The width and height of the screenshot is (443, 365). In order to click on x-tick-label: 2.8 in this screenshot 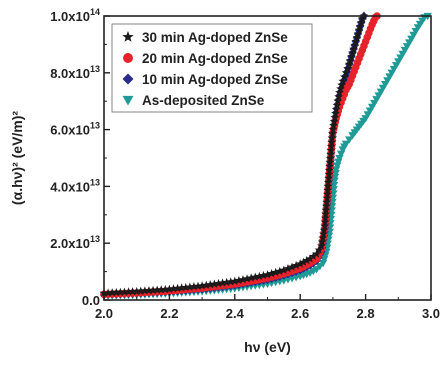, I will do `click(366, 313)`.